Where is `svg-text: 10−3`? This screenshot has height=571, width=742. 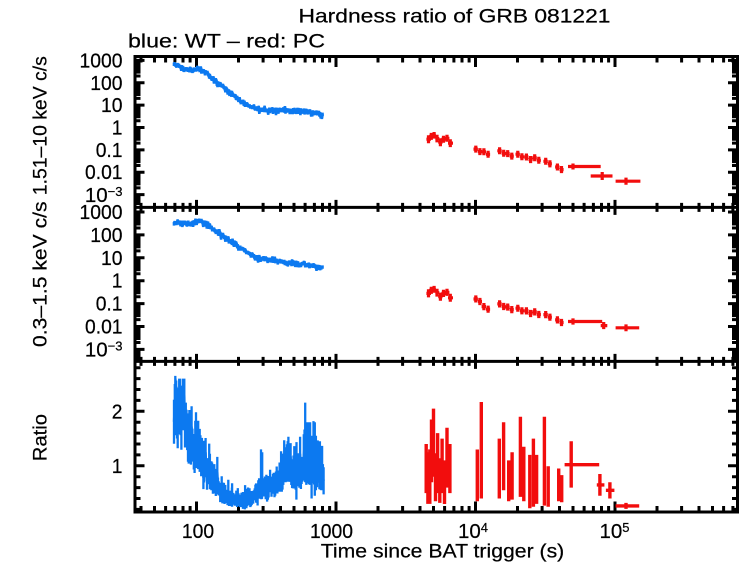
svg-text: 10−3 is located at coordinates (104, 195).